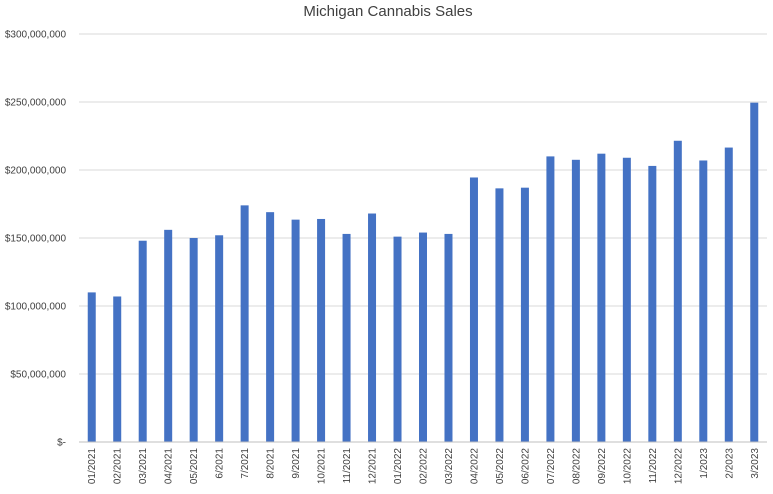 The width and height of the screenshot is (773, 494). Describe the element at coordinates (373, 466) in the screenshot. I see `x-tick-label: 12/2021` at that location.